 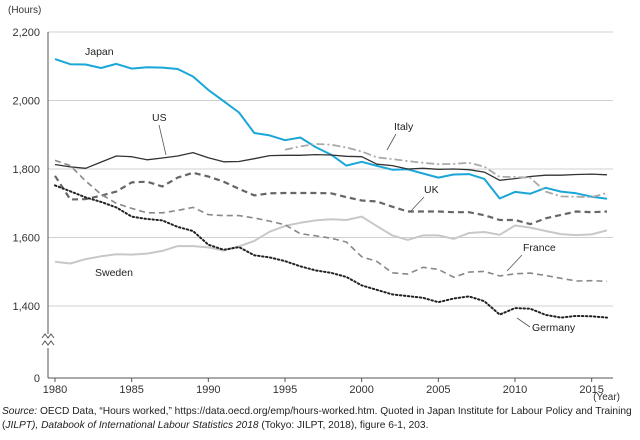 I want to click on series-label-germany: Germany, so click(x=554, y=328).